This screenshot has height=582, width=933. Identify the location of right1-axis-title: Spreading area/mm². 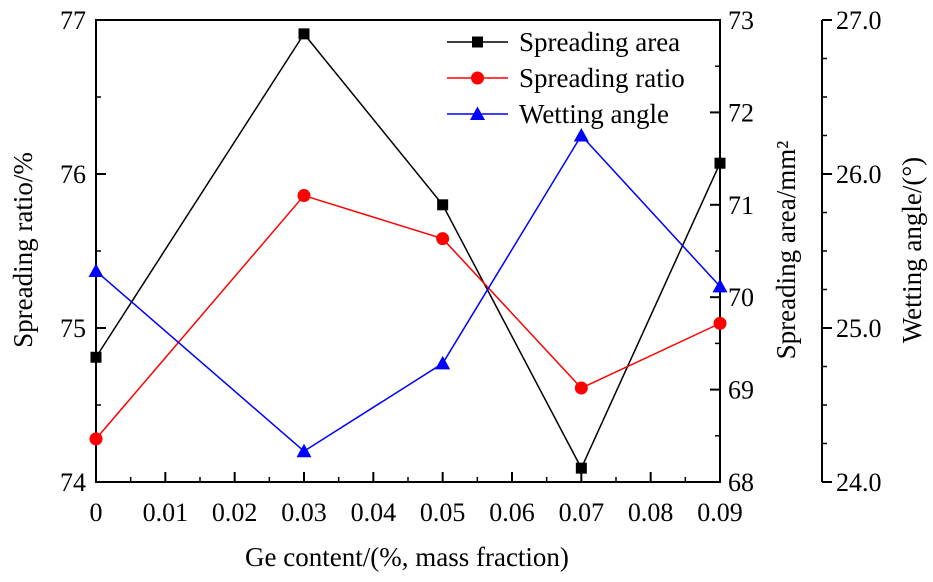
(786, 250).